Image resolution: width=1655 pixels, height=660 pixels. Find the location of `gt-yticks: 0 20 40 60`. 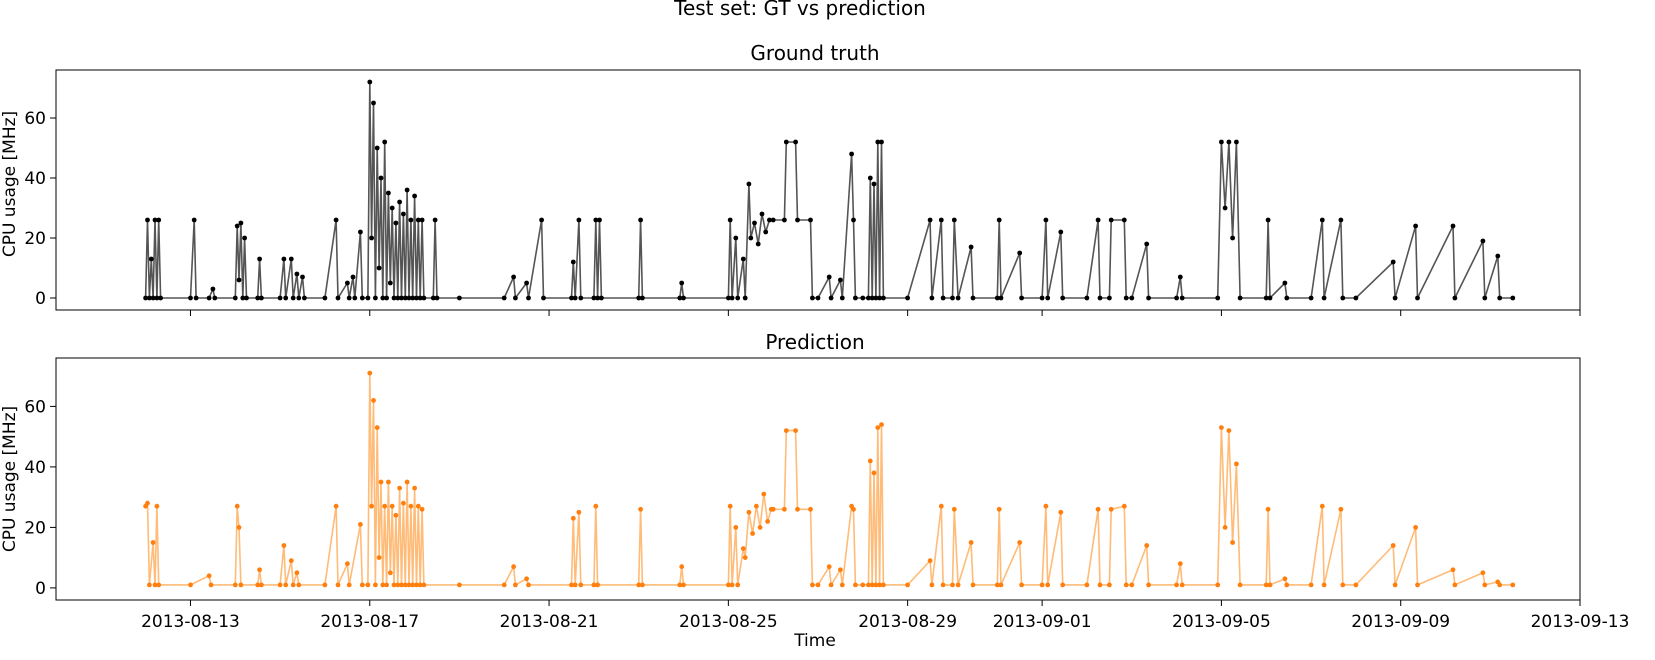

gt-yticks: 0 20 40 60 is located at coordinates (40, 209).